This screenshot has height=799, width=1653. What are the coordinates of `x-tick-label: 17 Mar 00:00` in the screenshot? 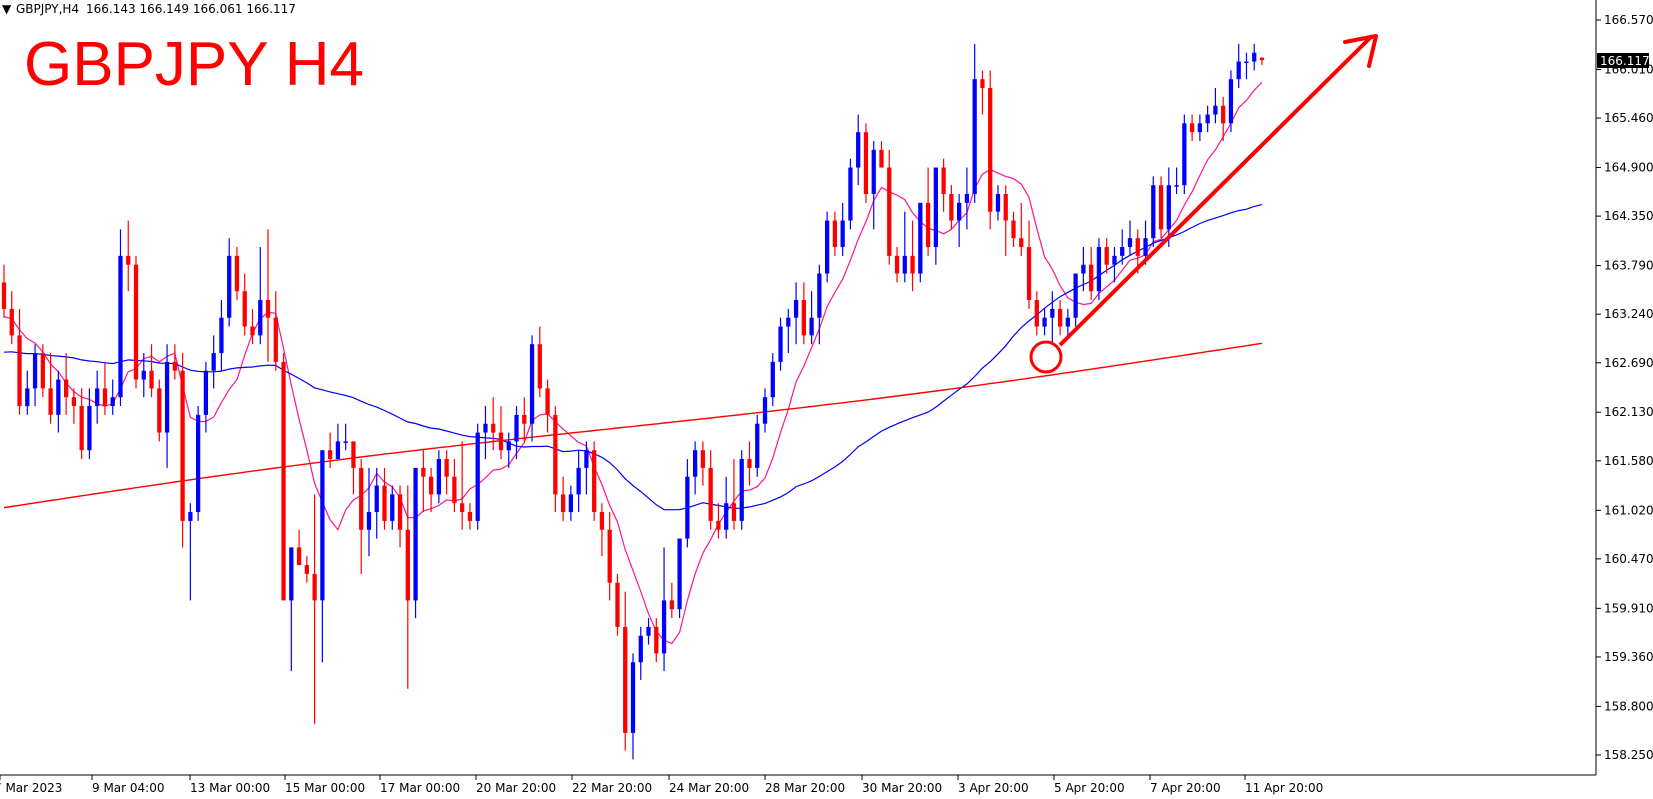 It's located at (420, 788).